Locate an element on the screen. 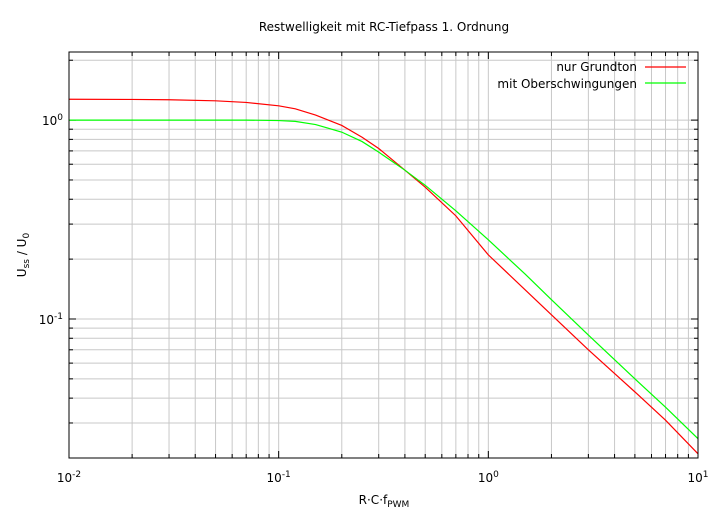 Image resolution: width=719 pixels, height=529 pixels. y-tick-labels: 10⁻¹ 100 is located at coordinates (51, 220).